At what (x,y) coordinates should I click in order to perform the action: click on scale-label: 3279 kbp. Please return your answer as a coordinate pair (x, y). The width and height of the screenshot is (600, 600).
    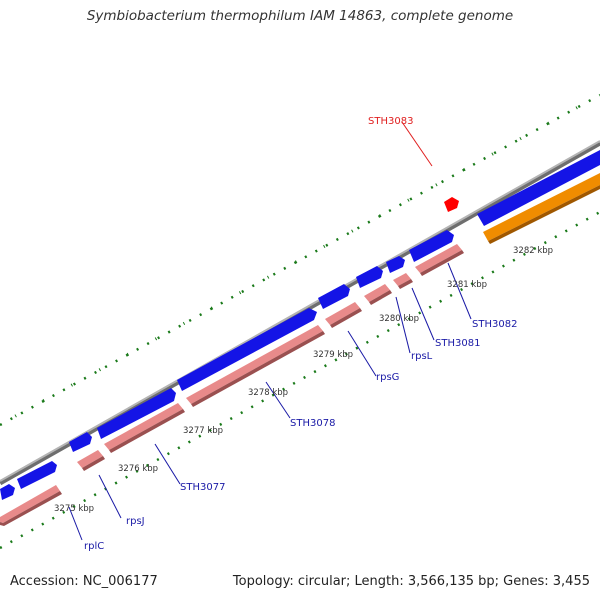
    Looking at the image, I should click on (333, 355).